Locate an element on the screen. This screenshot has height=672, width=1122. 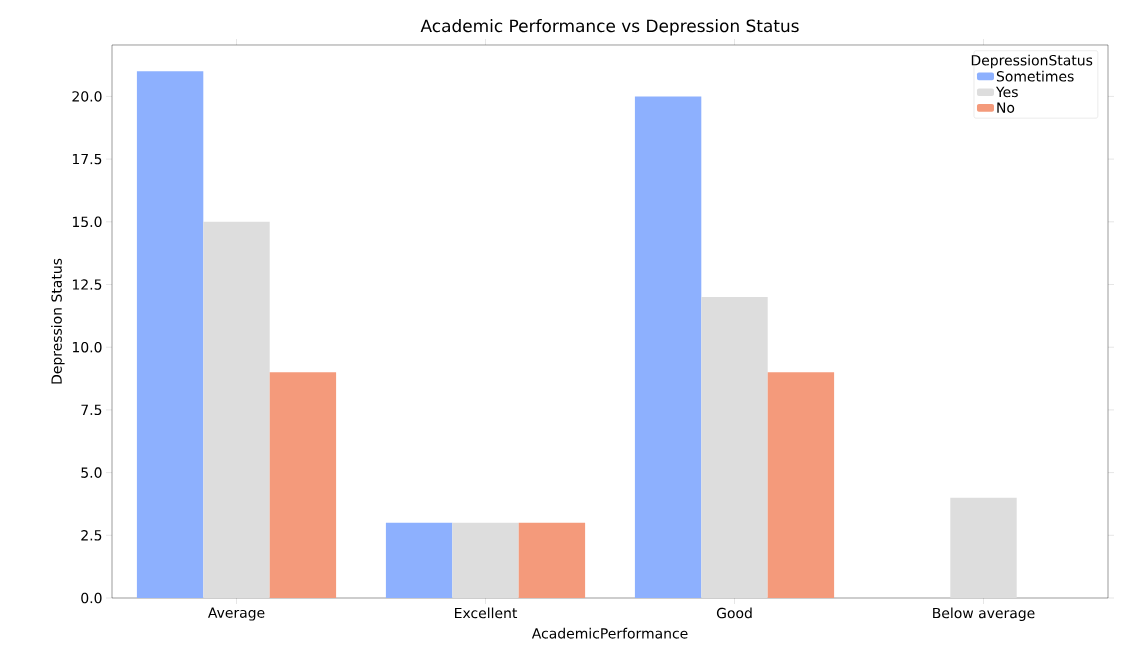
x-tick-label: Below average is located at coordinates (984, 614).